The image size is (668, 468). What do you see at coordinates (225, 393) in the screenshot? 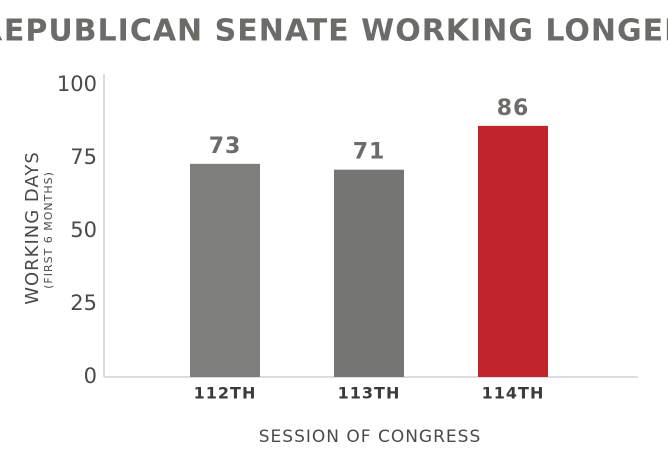
I see `x-tick-label: 112TH` at bounding box center [225, 393].